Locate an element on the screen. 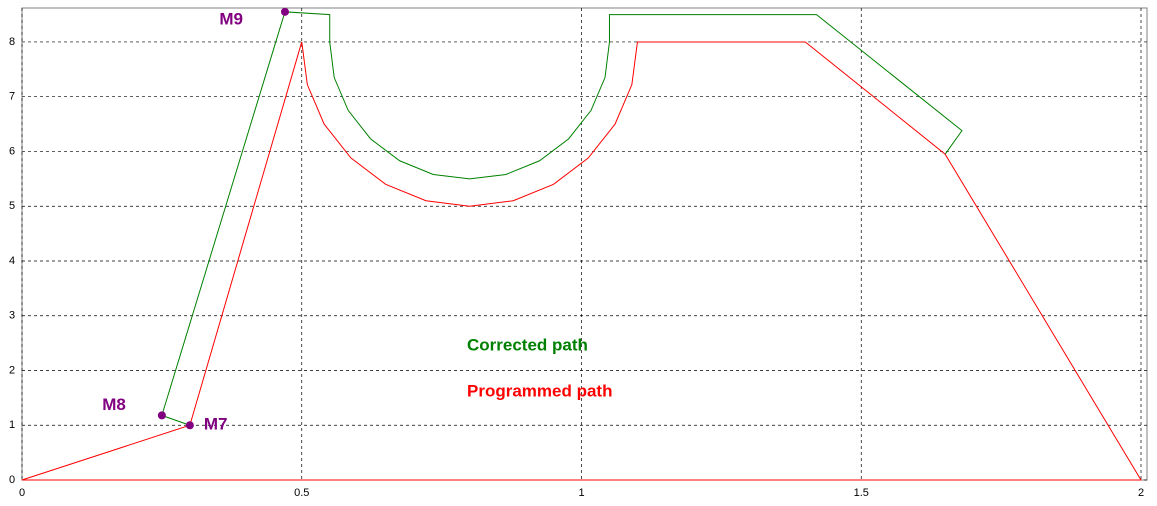 The width and height of the screenshot is (1157, 506). x-tick-label: 1 is located at coordinates (581, 493).